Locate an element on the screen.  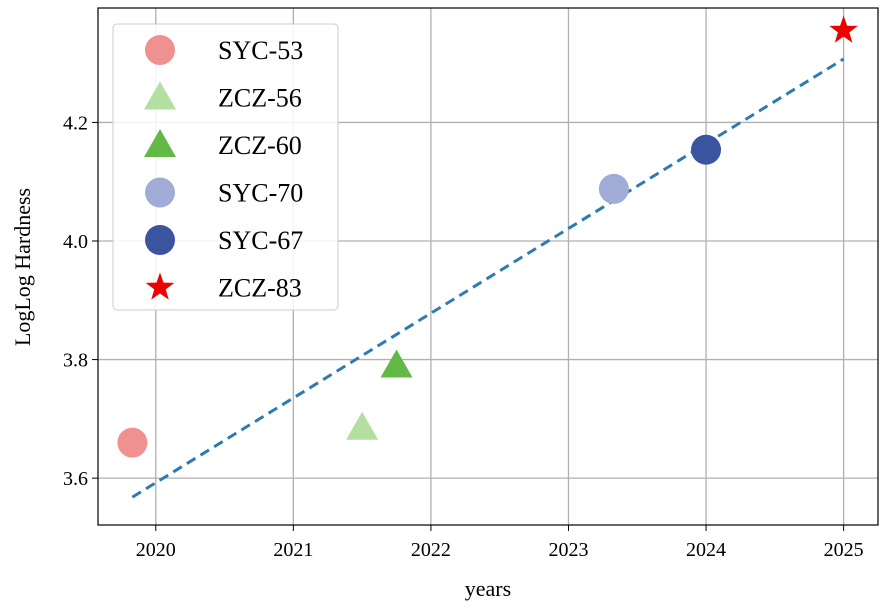
y-tick-label: 3.8 is located at coordinates (75, 361).